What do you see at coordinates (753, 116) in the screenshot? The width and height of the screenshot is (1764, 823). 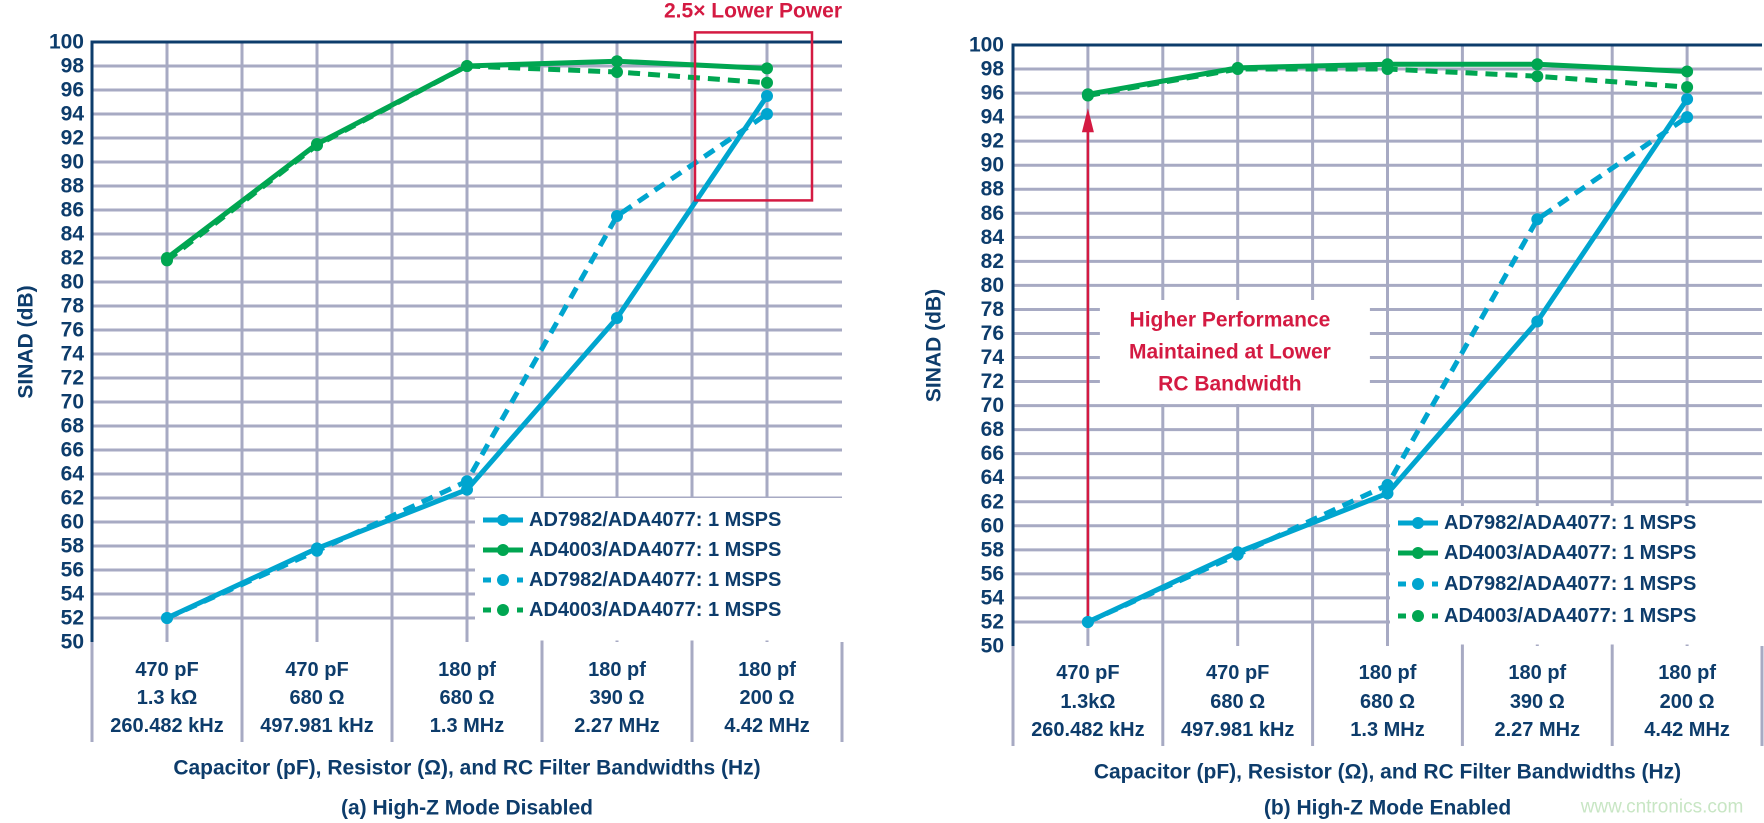 I see `highlight-box` at bounding box center [753, 116].